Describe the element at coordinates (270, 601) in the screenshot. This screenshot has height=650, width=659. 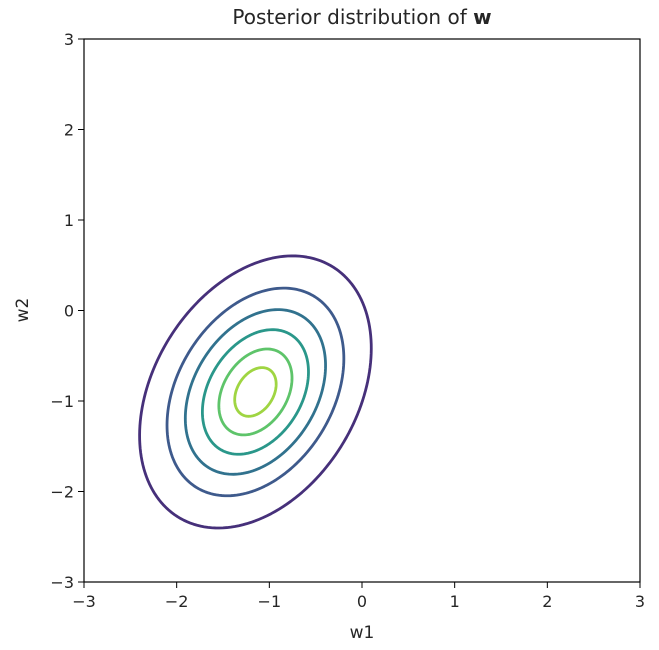
I see `x-tick-label: −1` at that location.